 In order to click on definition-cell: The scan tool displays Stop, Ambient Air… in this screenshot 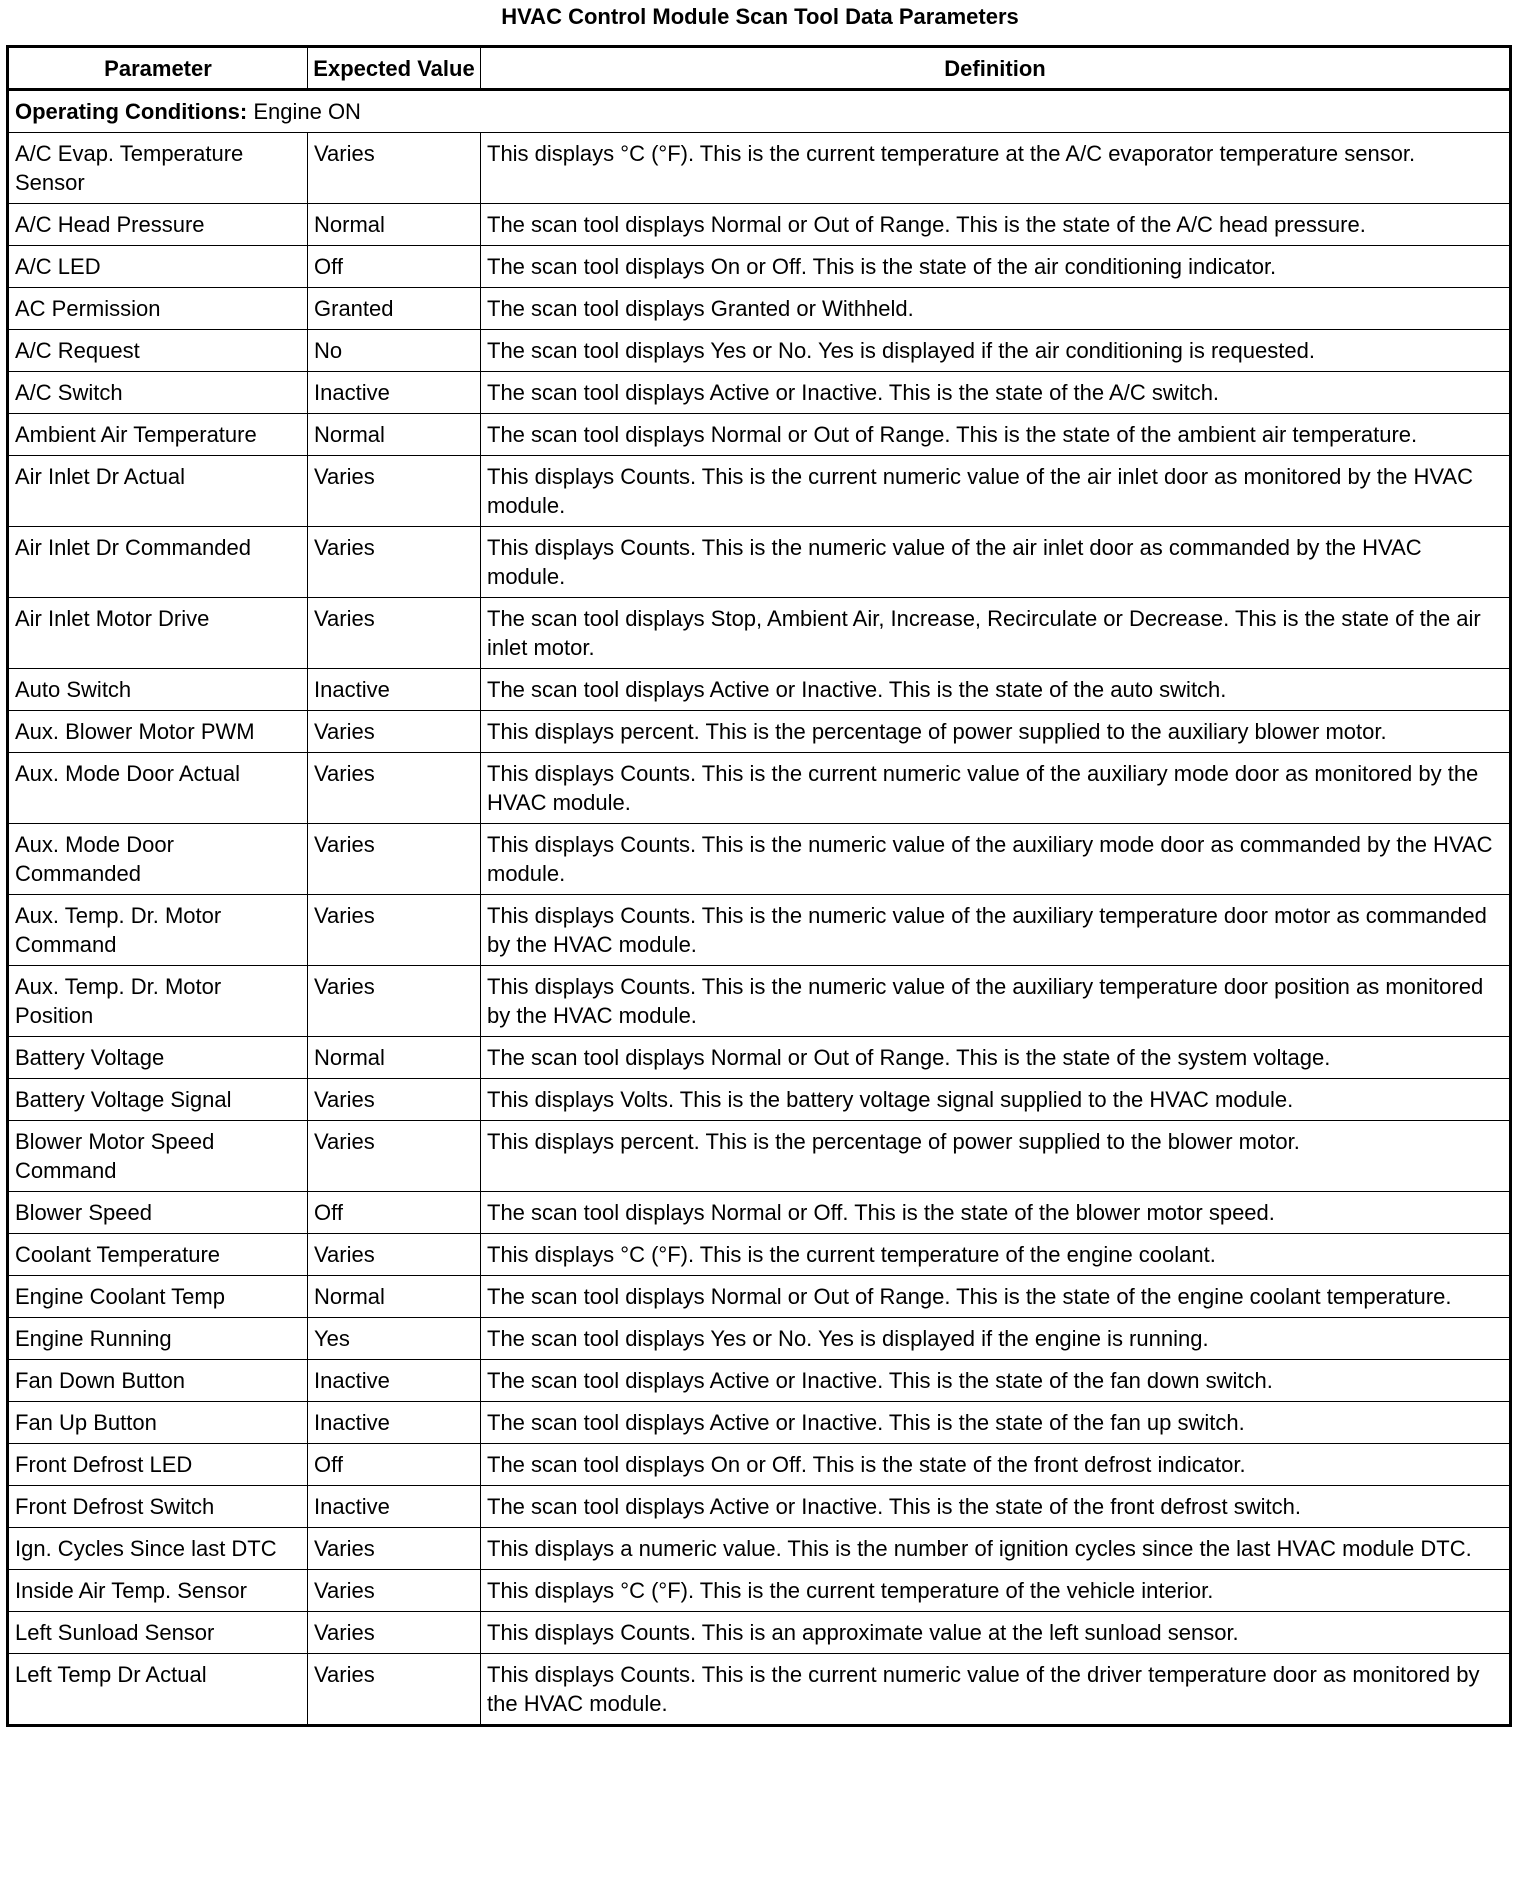, I will do `click(995, 633)`.